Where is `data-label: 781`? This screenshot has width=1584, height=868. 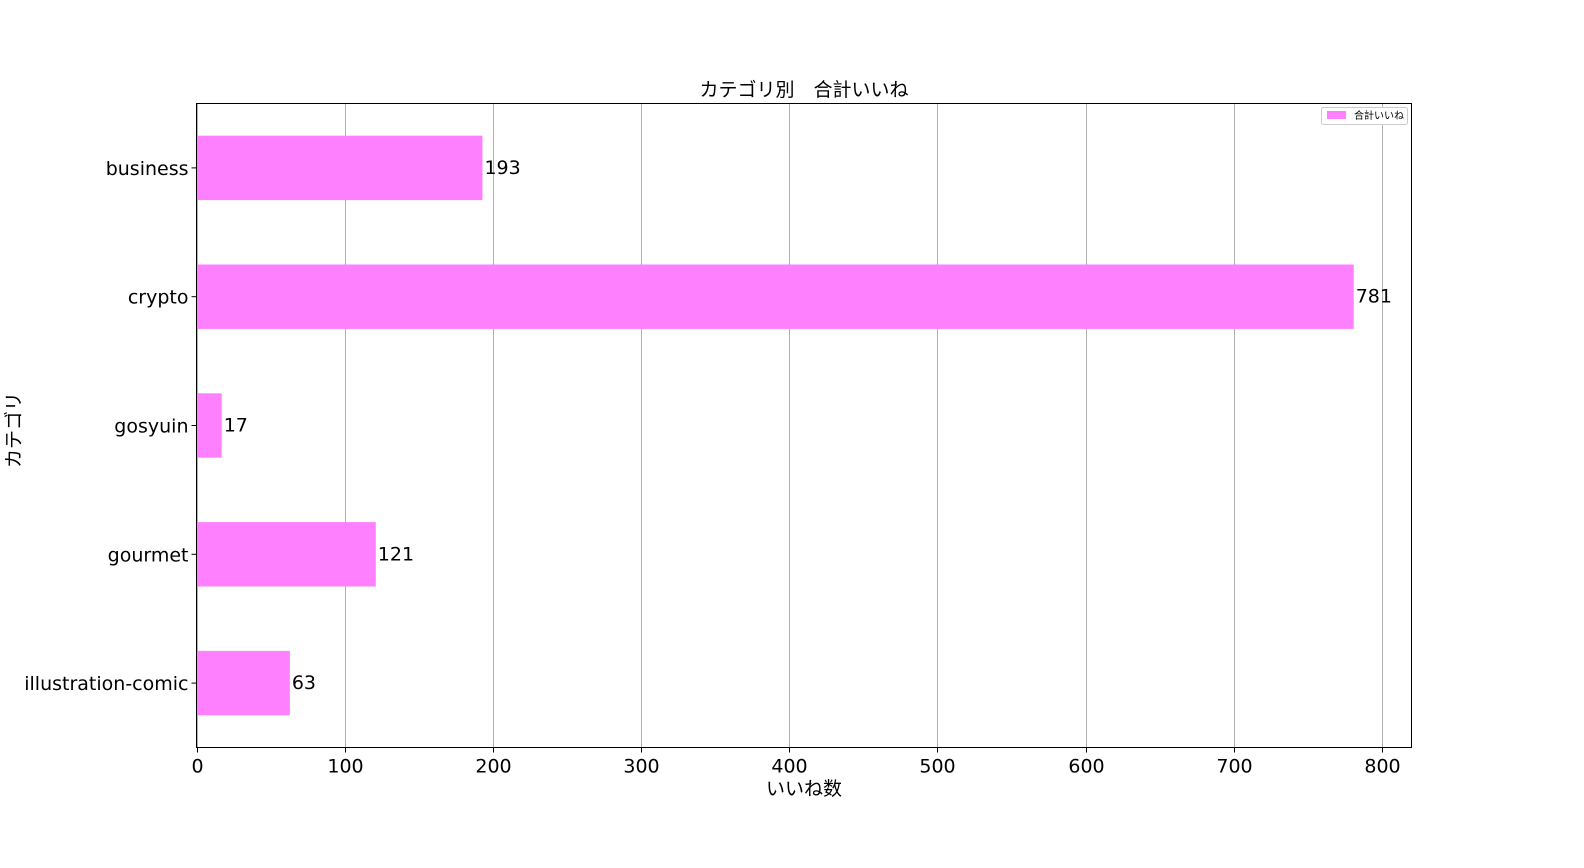
data-label: 781 is located at coordinates (1374, 297).